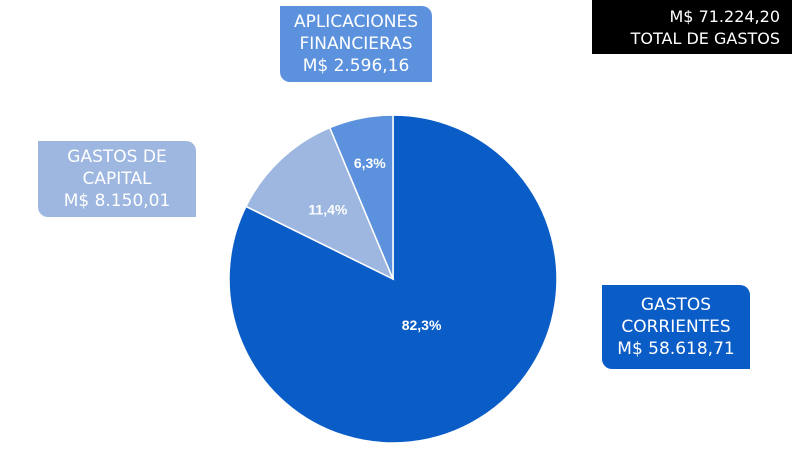  I want to click on pie-slice-aplicaciones-financieras, so click(361, 197).